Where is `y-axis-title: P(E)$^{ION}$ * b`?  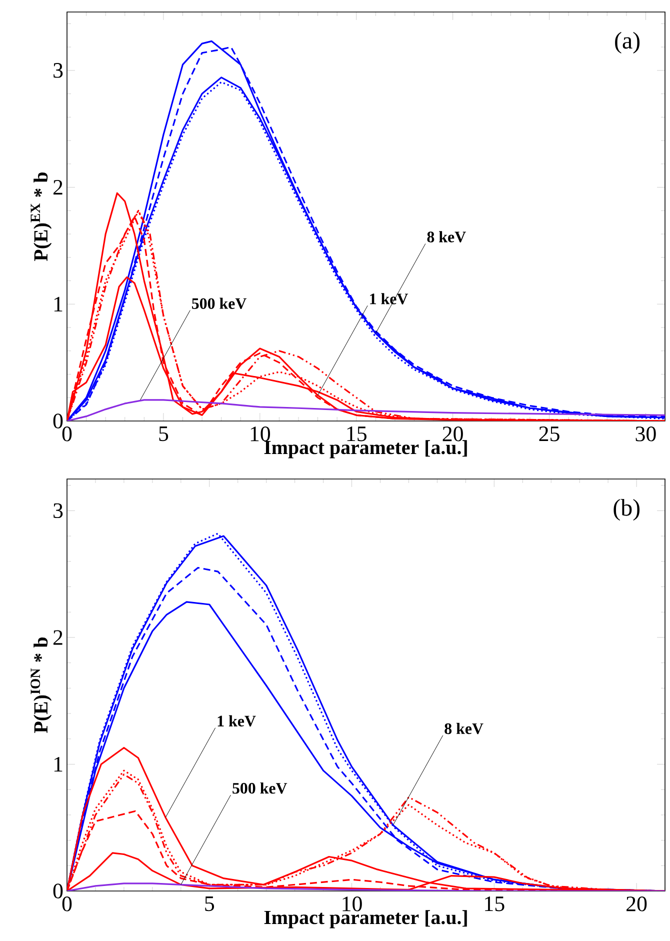
y-axis-title: P(E)$^{ION}$ * b is located at coordinates (41, 685).